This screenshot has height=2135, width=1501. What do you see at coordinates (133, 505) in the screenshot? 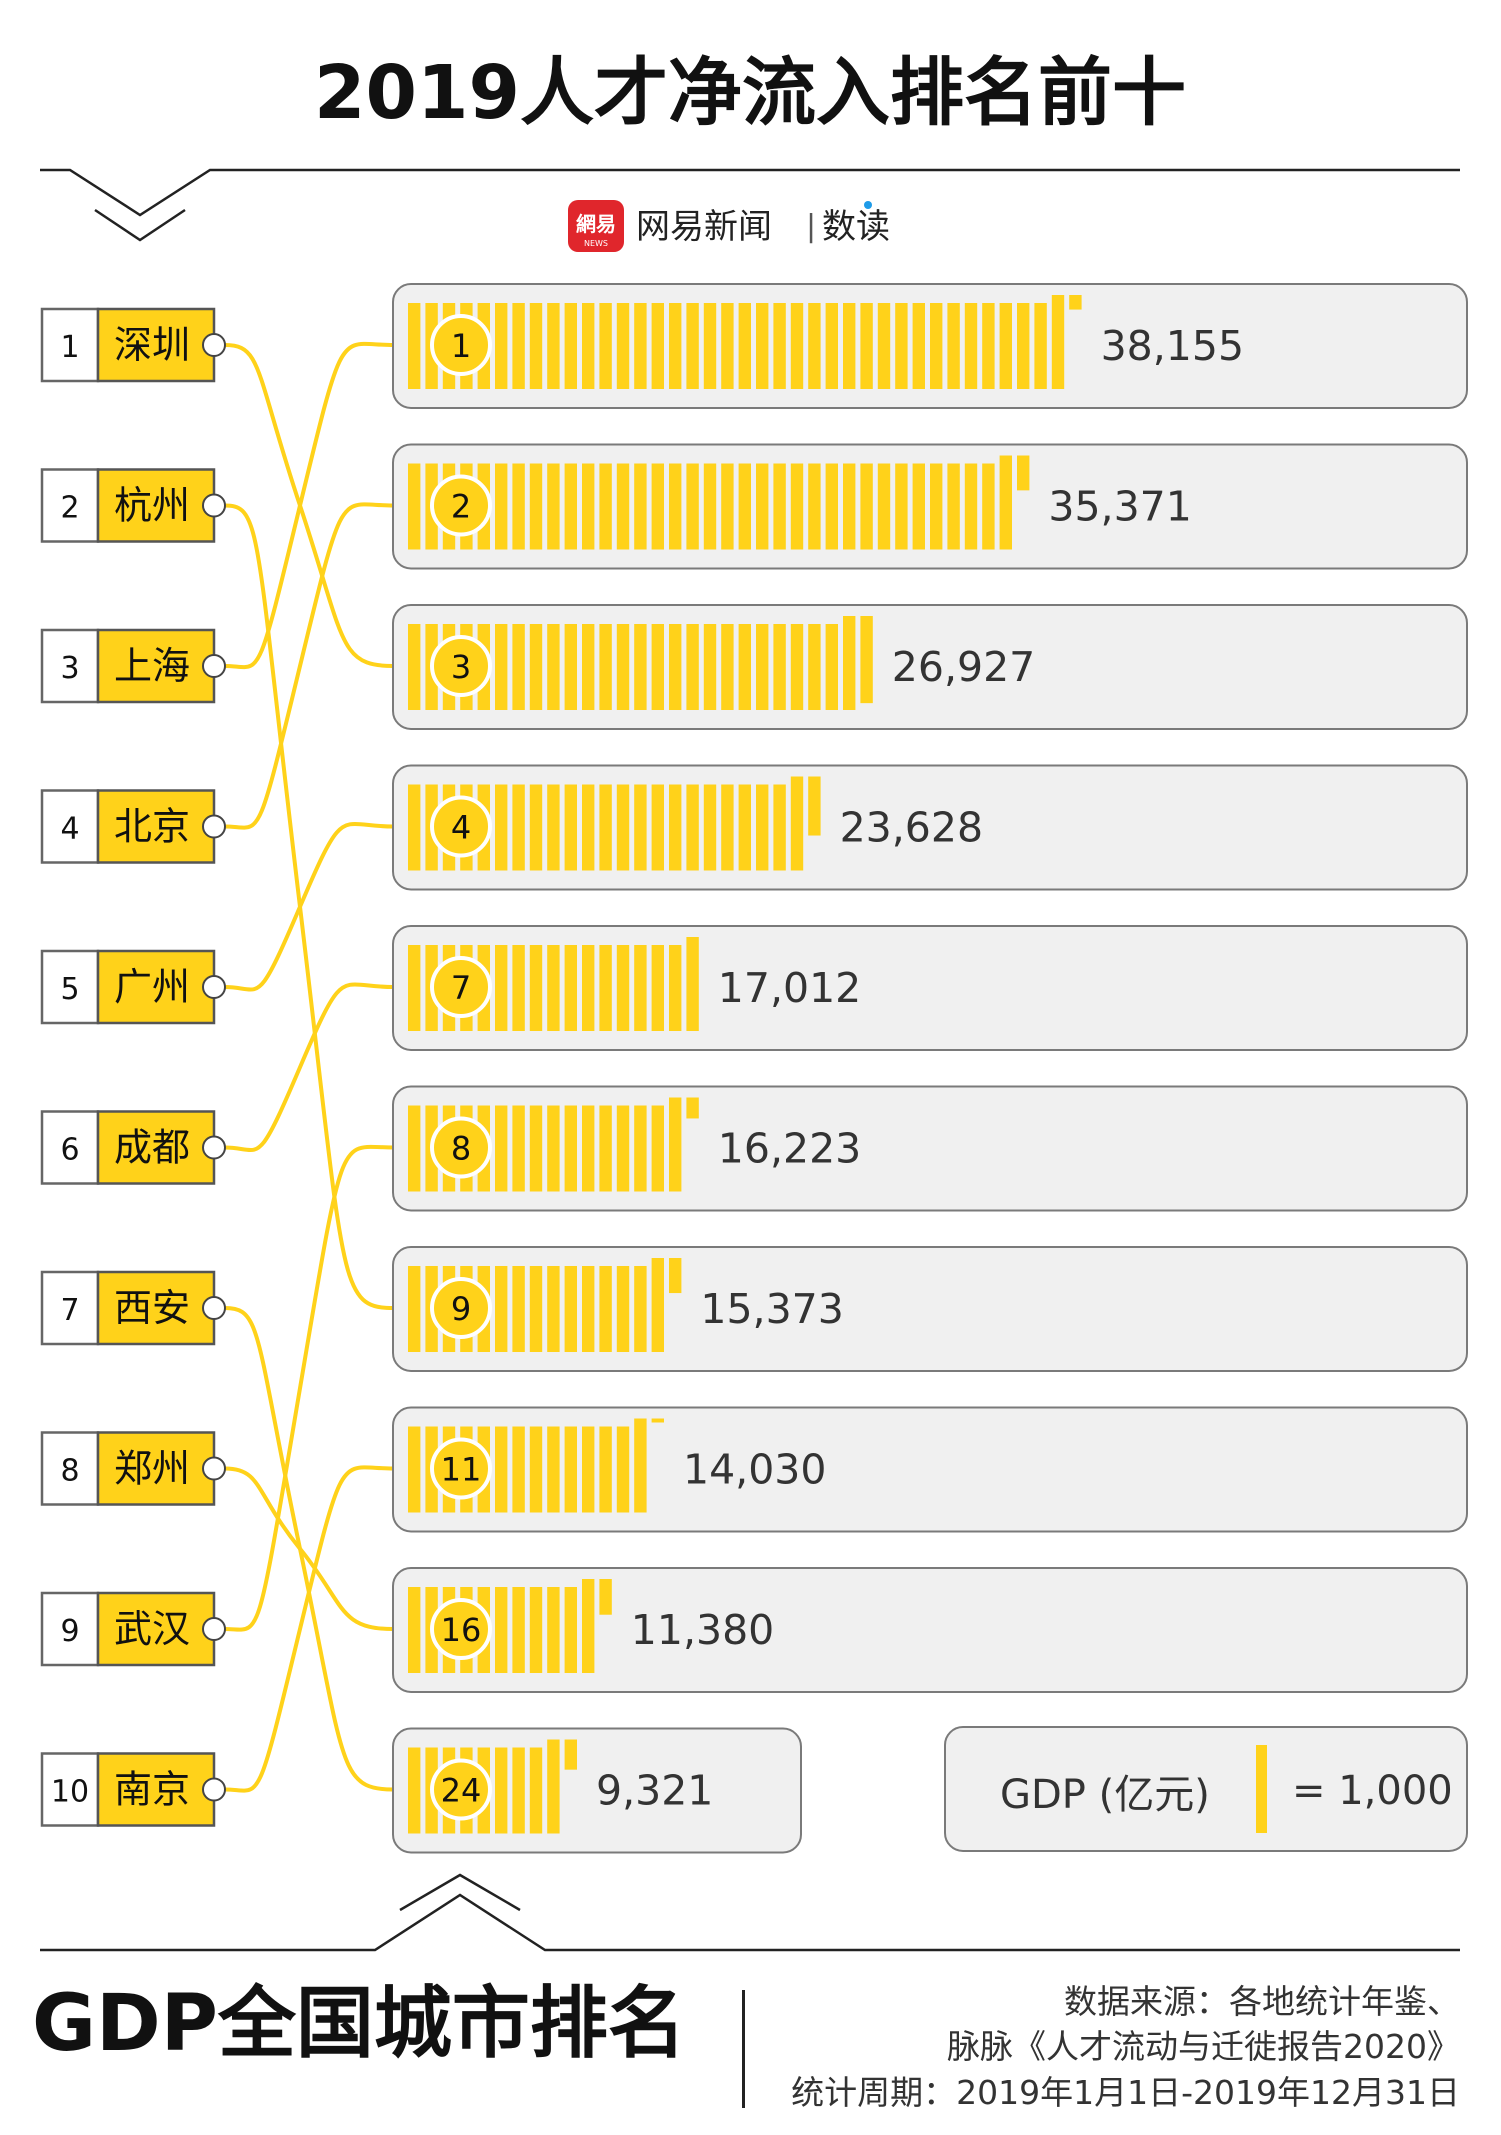
I see `talent-row: 2 杭州` at bounding box center [133, 505].